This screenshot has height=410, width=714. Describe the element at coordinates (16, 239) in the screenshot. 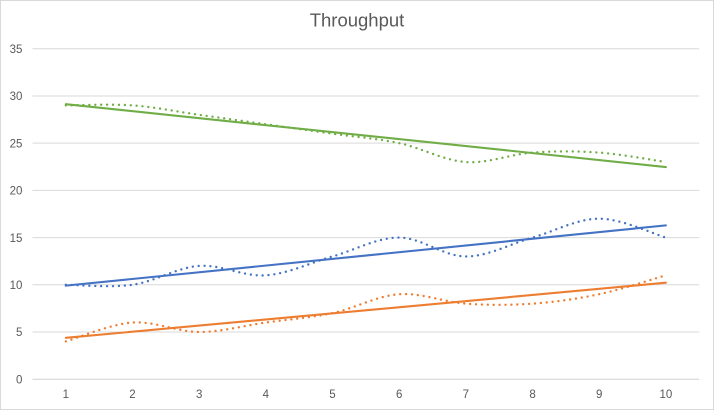

I see `svg-text: 15` at that location.